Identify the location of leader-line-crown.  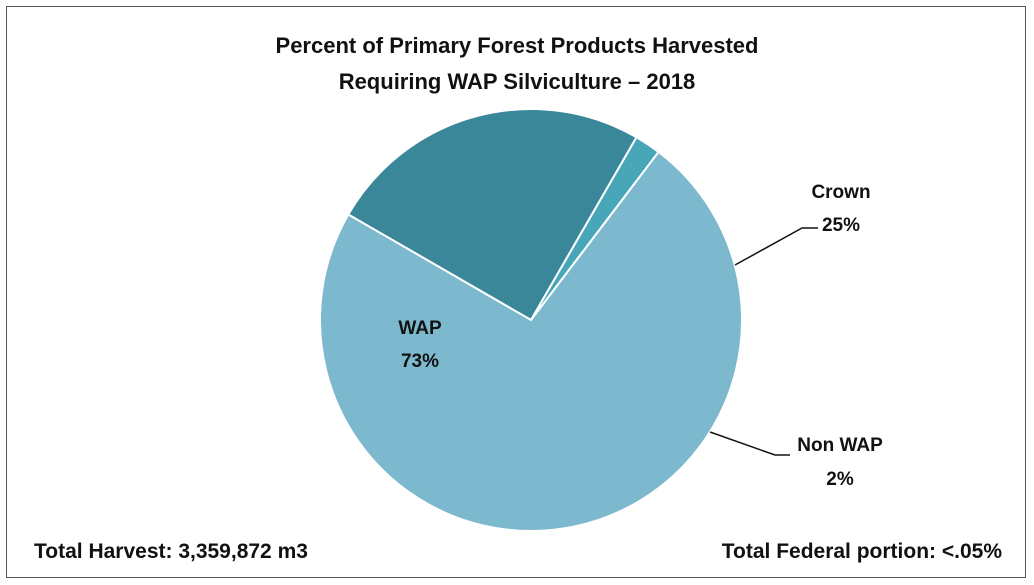
(776, 246).